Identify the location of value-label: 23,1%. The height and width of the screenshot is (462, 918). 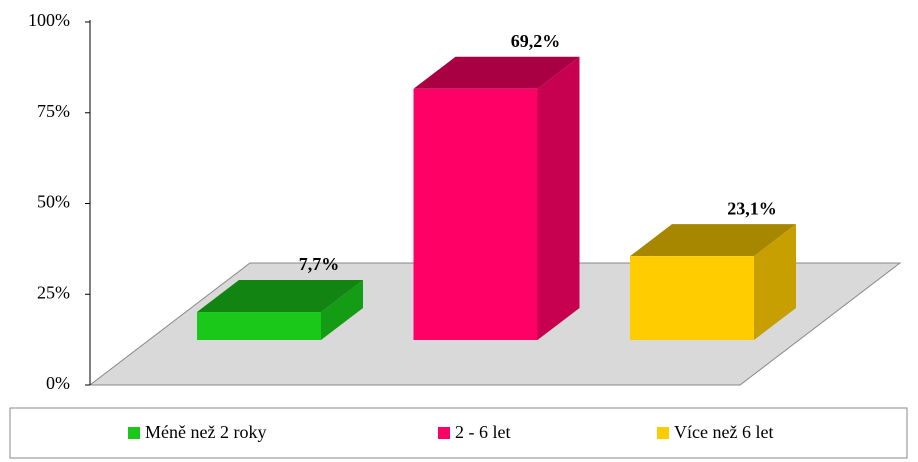
(752, 208).